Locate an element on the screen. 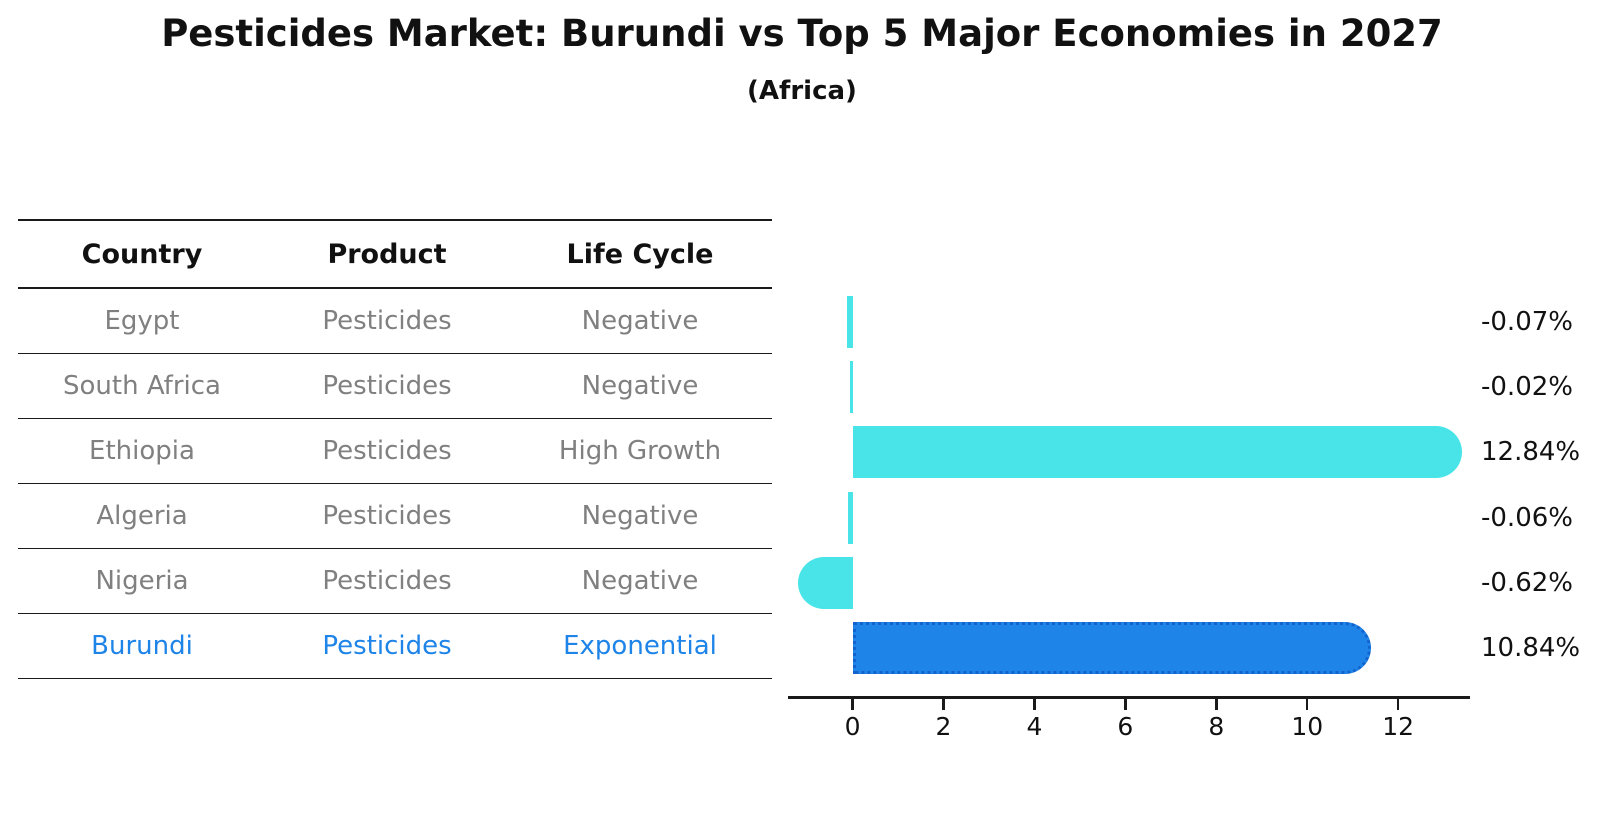 The width and height of the screenshot is (1604, 823). bar-value-label-algeria: -0.06% is located at coordinates (1527, 517).